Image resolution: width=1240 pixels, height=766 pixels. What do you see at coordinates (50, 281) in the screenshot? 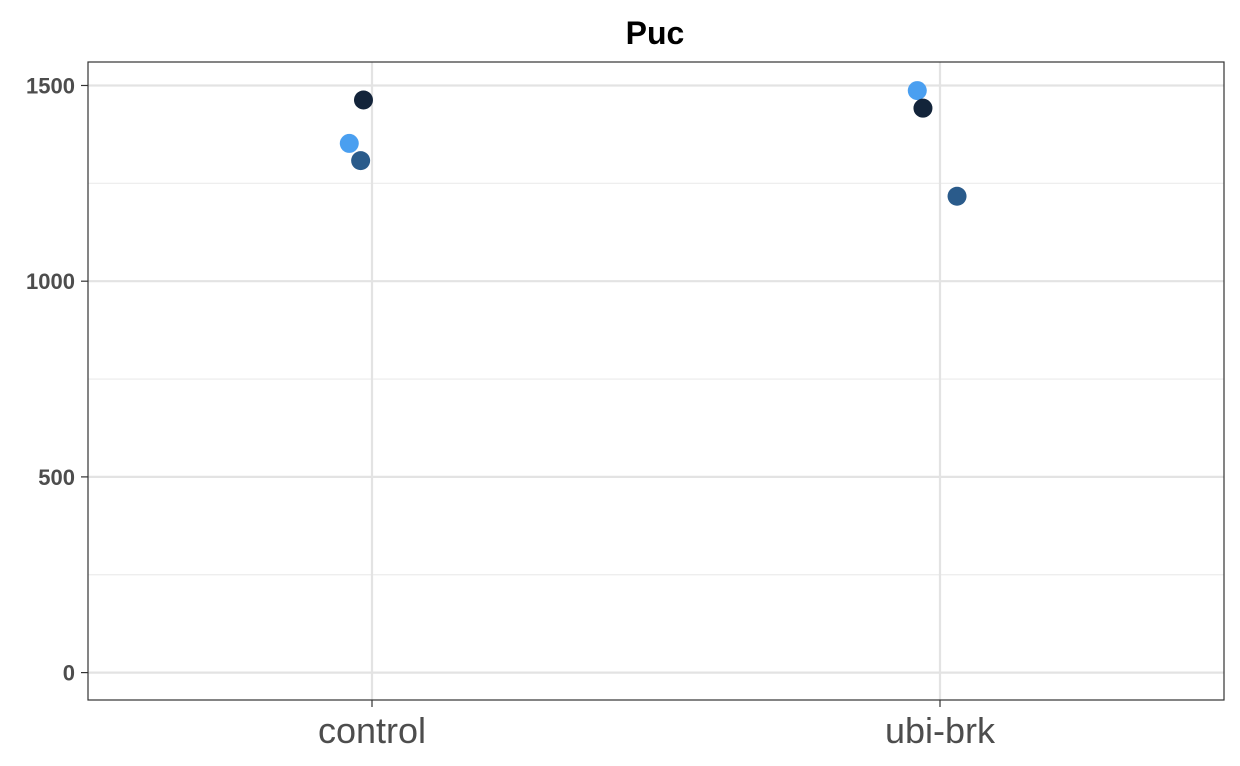
I see `y-tick-label: 1000` at bounding box center [50, 281].